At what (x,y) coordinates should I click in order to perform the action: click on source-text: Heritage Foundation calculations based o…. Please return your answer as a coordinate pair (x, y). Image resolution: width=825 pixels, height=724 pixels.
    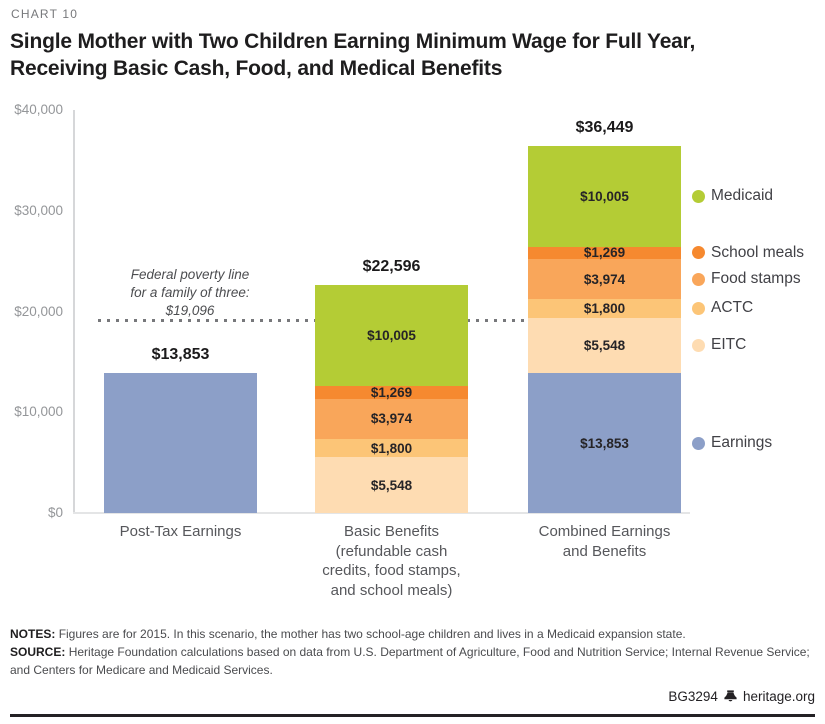
    Looking at the image, I should click on (410, 661).